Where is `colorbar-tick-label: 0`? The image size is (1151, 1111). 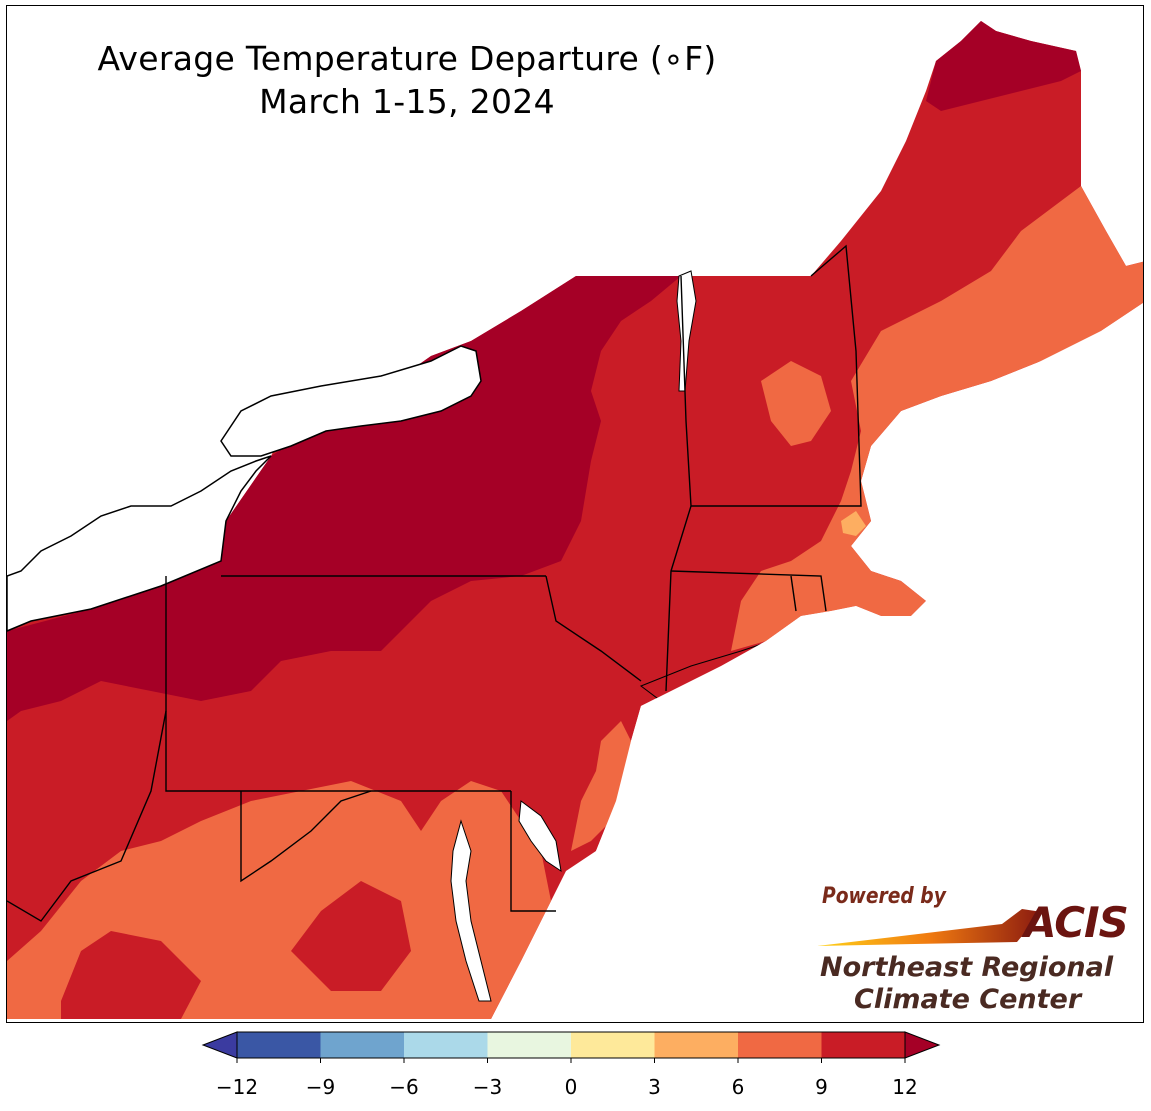
colorbar-tick-label: 0 is located at coordinates (571, 1087).